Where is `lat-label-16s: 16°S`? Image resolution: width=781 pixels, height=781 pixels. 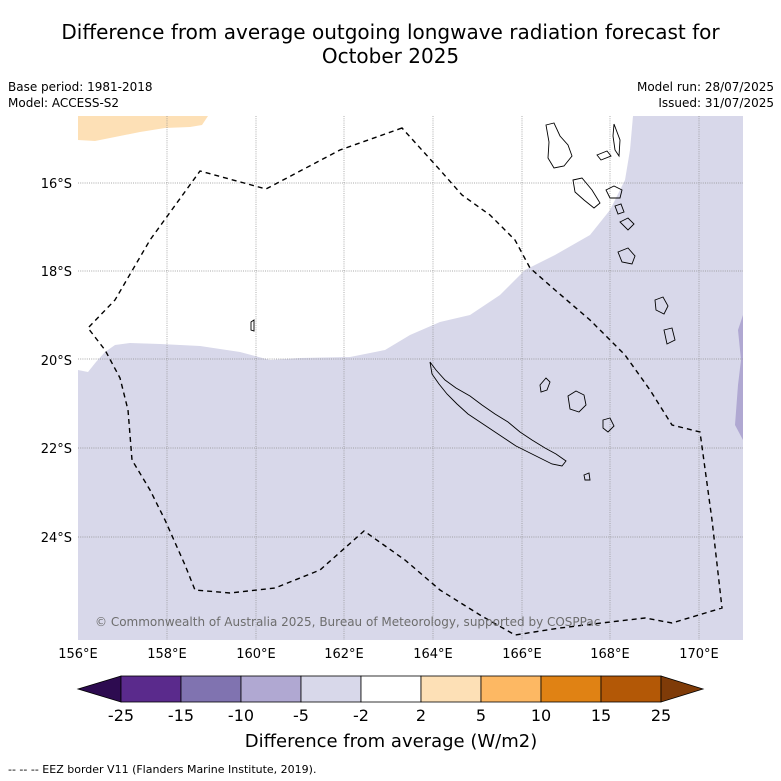 lat-label-16s: 16°S is located at coordinates (56, 184).